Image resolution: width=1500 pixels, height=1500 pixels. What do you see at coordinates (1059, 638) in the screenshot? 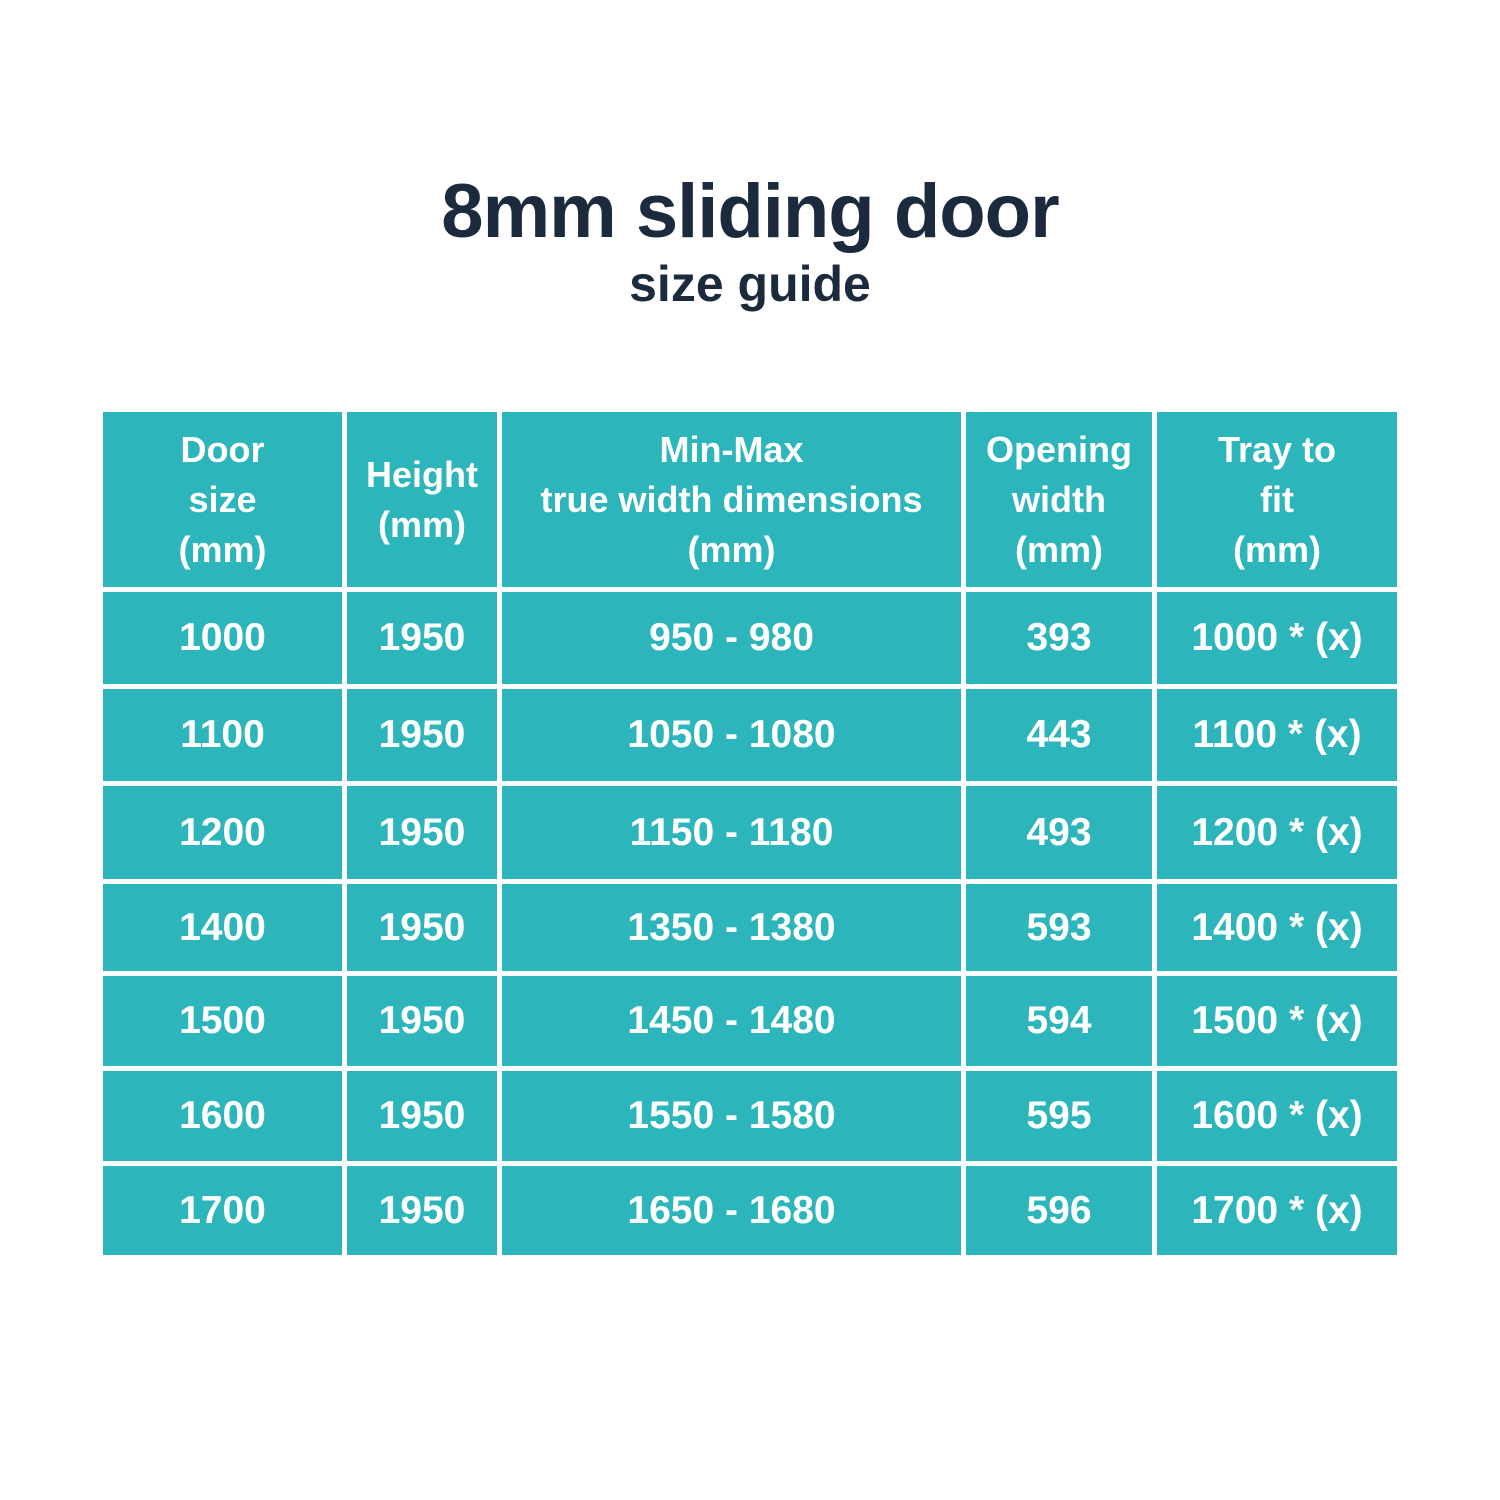
I see `table-cell: 393` at bounding box center [1059, 638].